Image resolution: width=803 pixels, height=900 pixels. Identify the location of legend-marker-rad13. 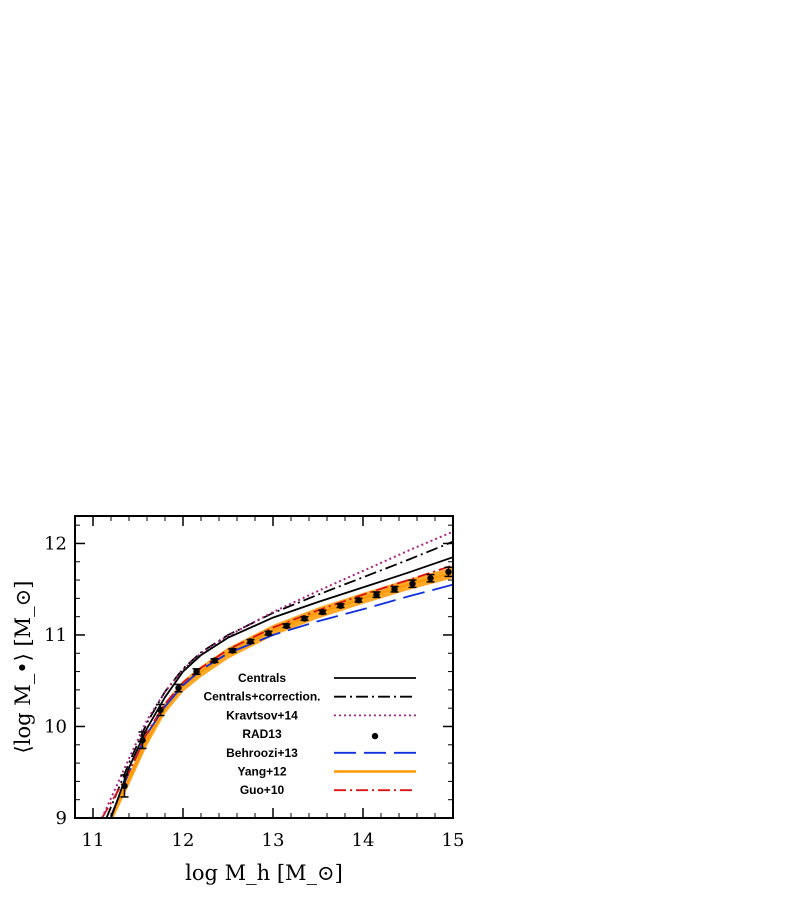
(375, 736).